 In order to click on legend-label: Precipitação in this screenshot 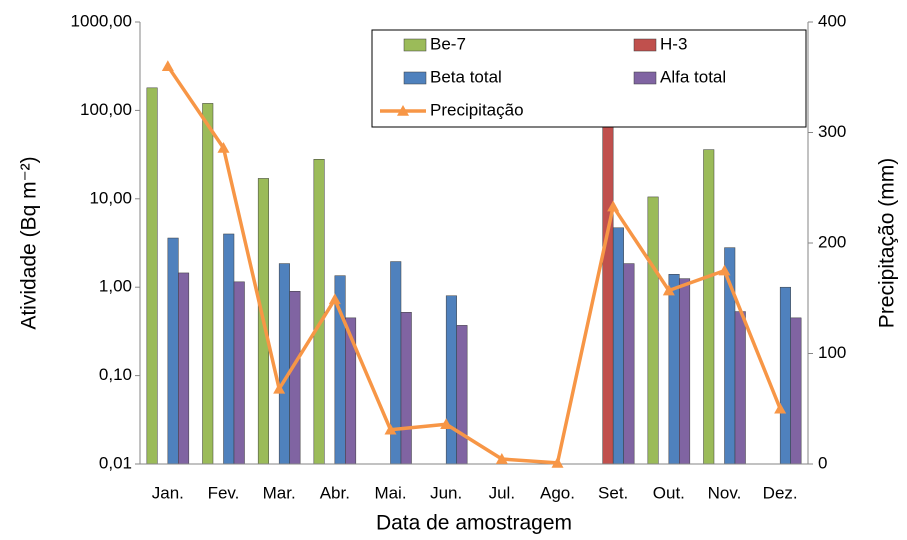, I will do `click(477, 109)`.